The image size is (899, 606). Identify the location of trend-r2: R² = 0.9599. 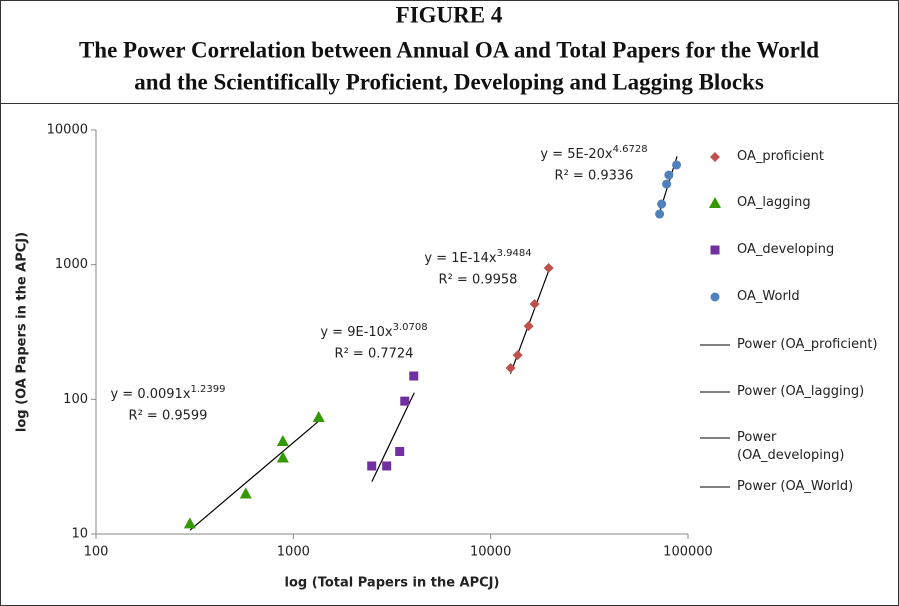
(168, 416).